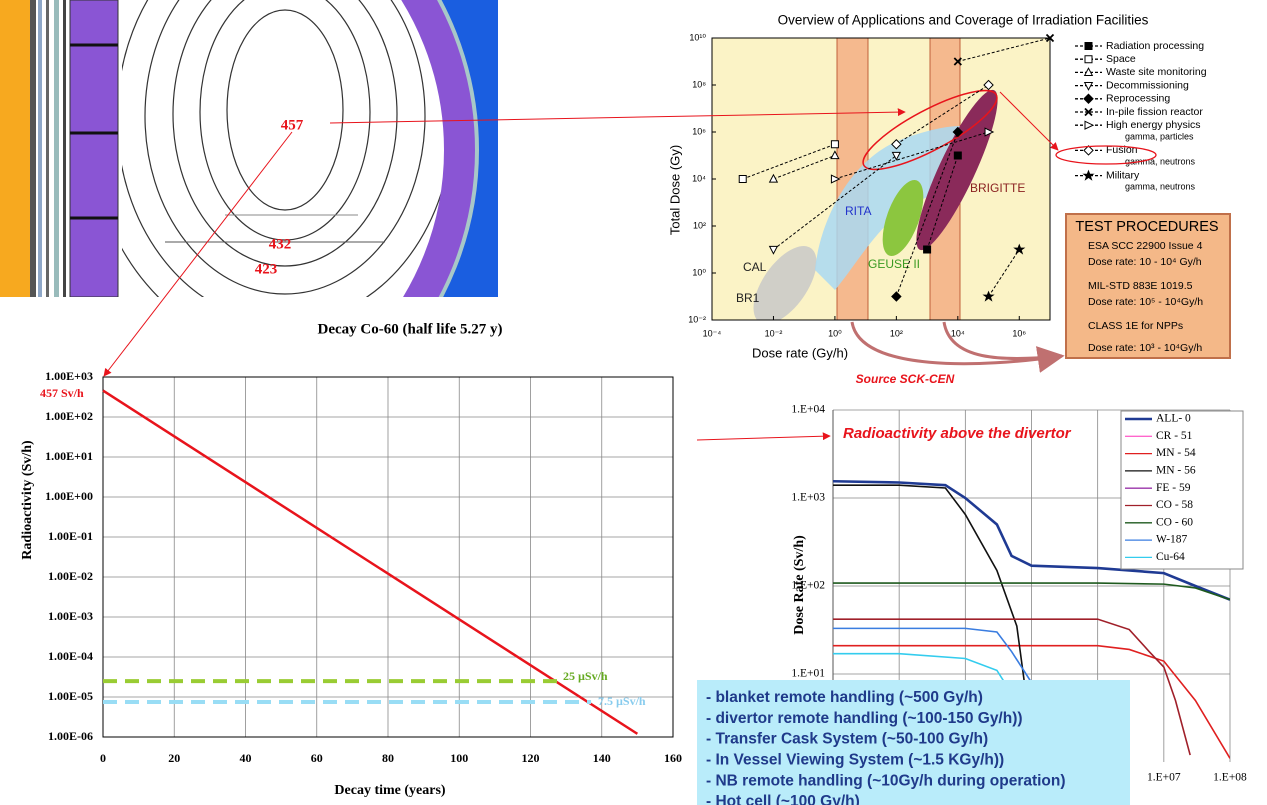 This screenshot has width=1267, height=805. What do you see at coordinates (1145, 262) in the screenshot?
I see `box-line: Dose rate: 10 - 10⁴ Gy/h` at bounding box center [1145, 262].